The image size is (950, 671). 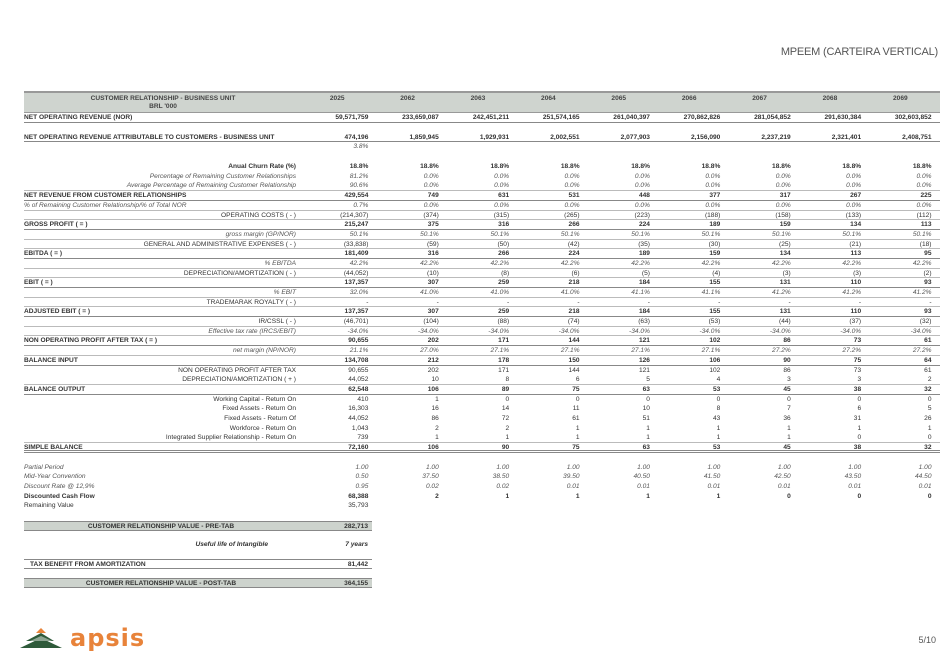 What do you see at coordinates (433, 312) in the screenshot?
I see `cell-value: 307` at bounding box center [433, 312].